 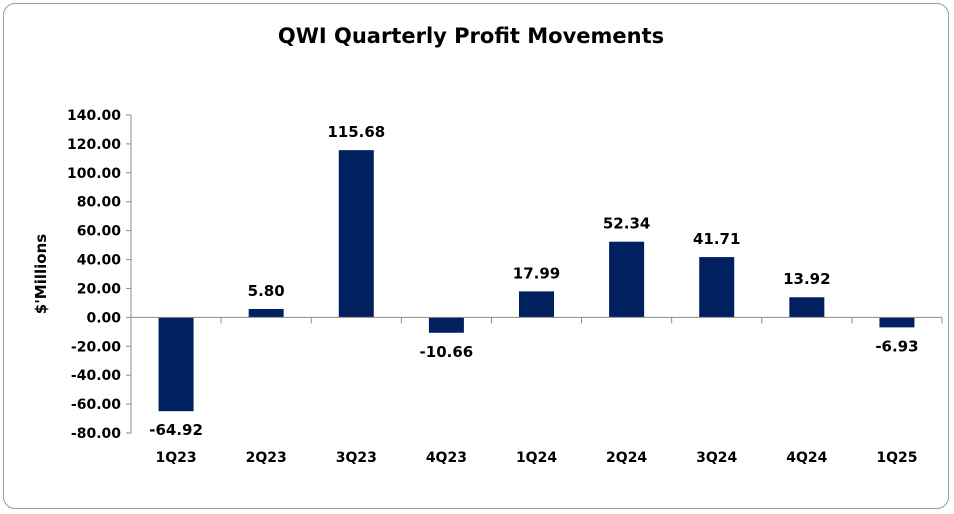 What do you see at coordinates (471, 36) in the screenshot?
I see `chart-title: QWI Quarterly Profit Movements` at bounding box center [471, 36].